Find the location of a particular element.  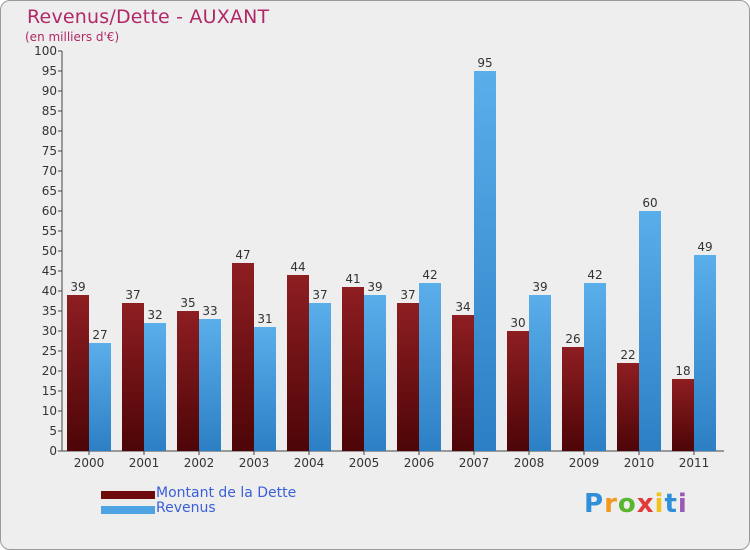

y-tick-label: 10 is located at coordinates (49, 411).